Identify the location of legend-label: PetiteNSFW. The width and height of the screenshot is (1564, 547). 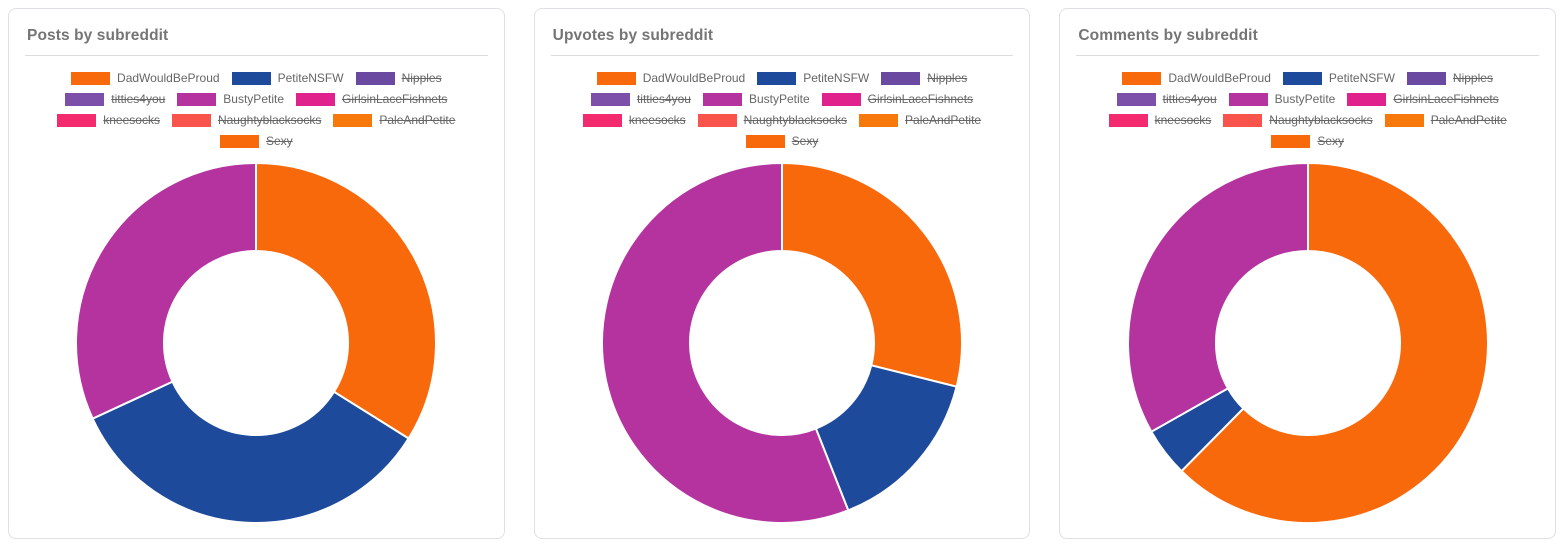
(1361, 78).